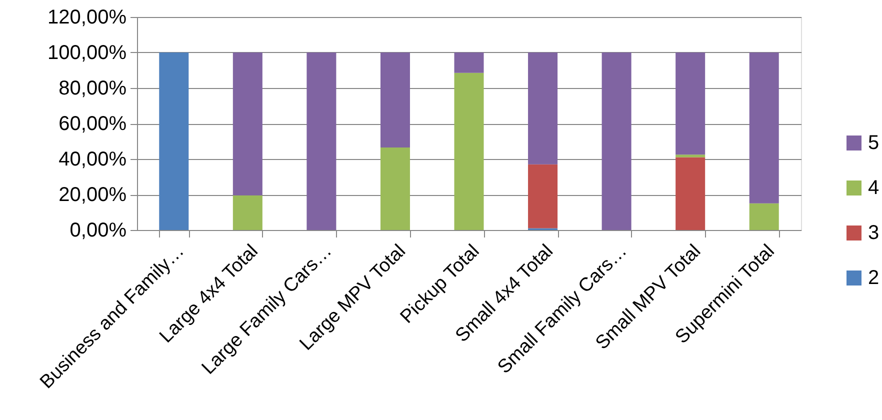 The image size is (882, 420). I want to click on legend-label: 5, so click(874, 143).